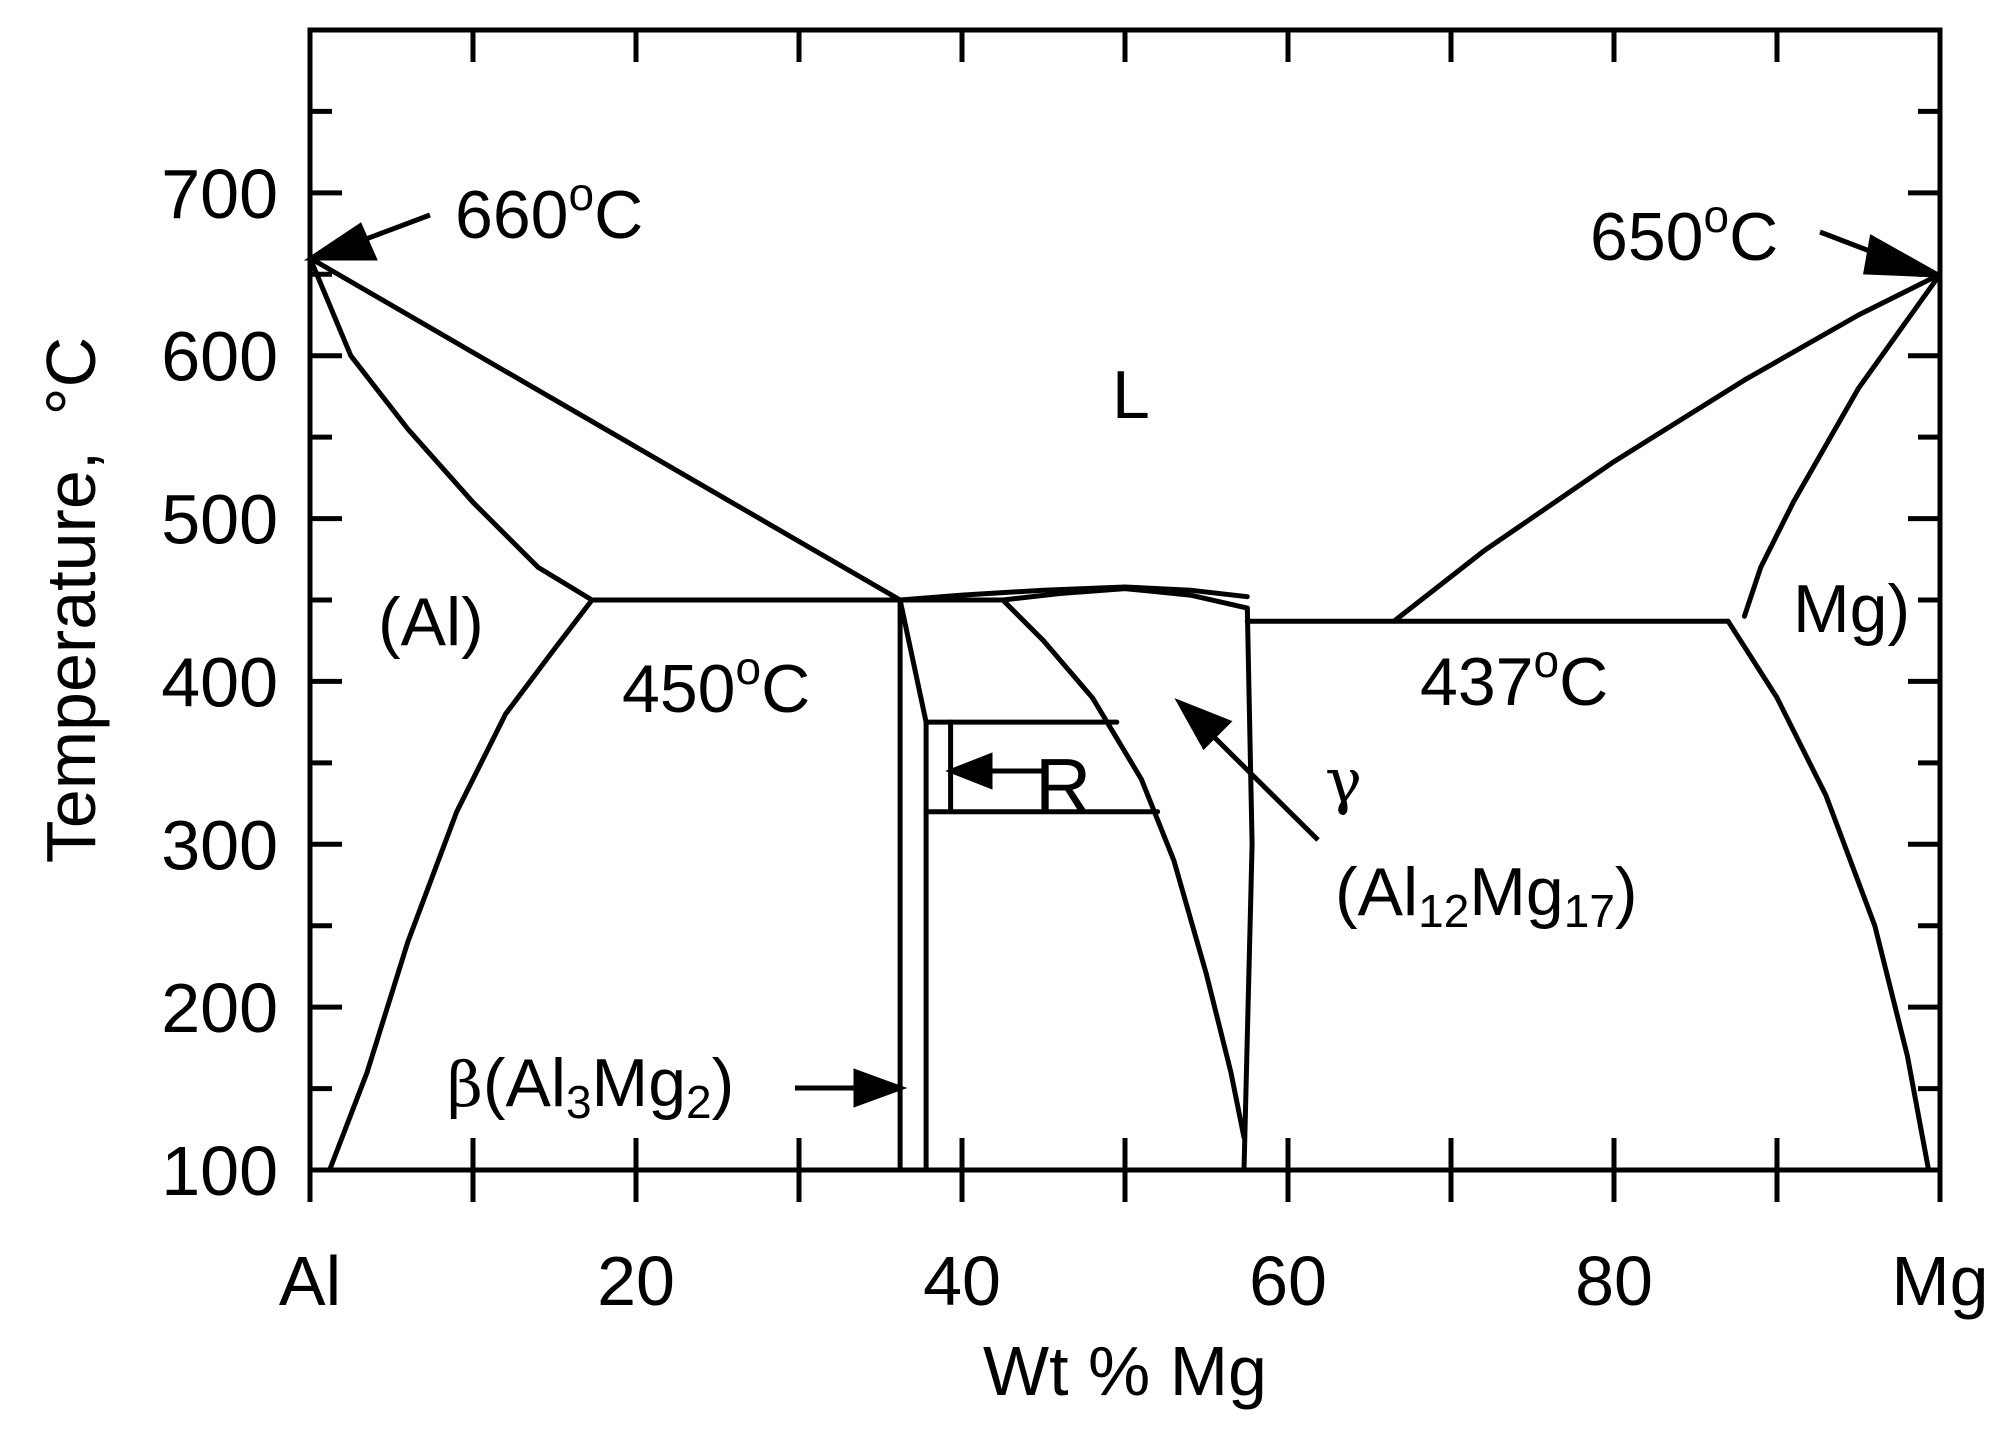 The width and height of the screenshot is (1996, 1431). I want to click on curve-liquidus-al-side, so click(605, 429).